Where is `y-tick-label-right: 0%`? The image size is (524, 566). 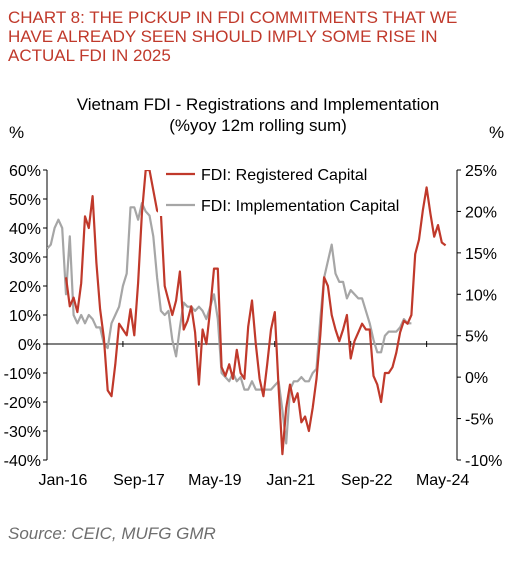
y-tick-label-right: 0% is located at coordinates (476, 378).